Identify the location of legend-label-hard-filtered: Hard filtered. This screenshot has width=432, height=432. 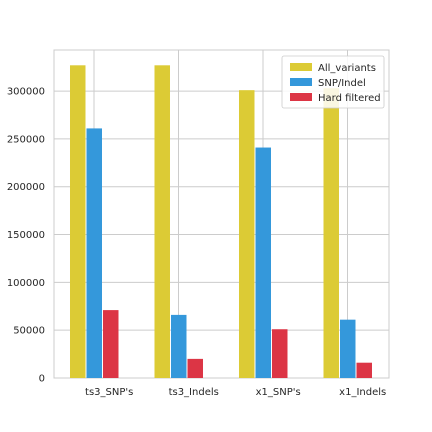
(349, 98).